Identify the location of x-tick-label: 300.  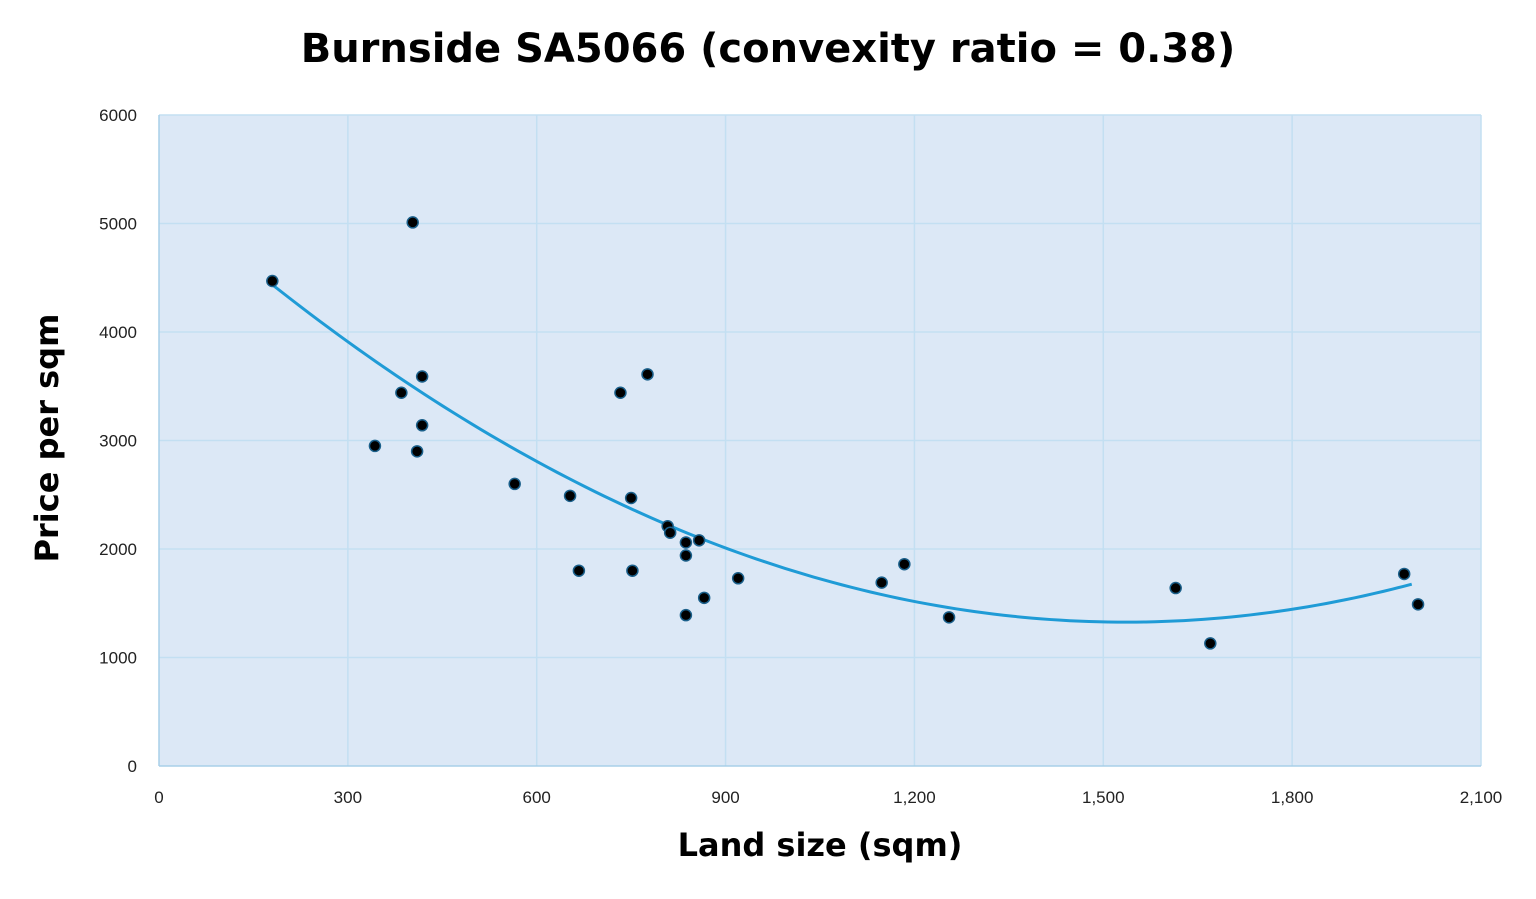
(348, 797).